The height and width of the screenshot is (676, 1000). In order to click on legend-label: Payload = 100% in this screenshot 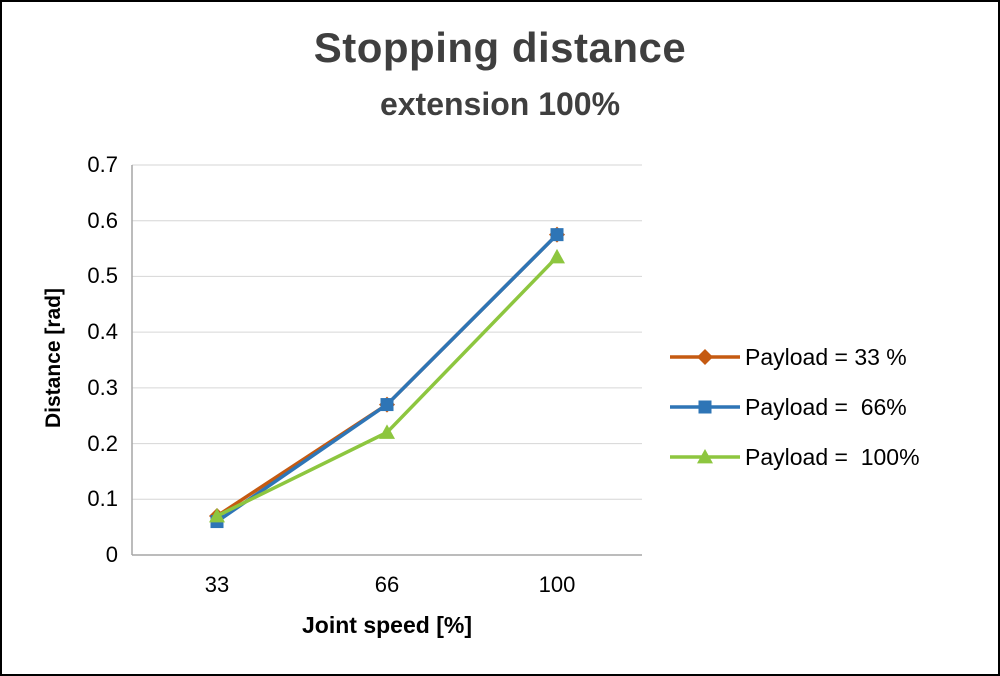, I will do `click(832, 456)`.